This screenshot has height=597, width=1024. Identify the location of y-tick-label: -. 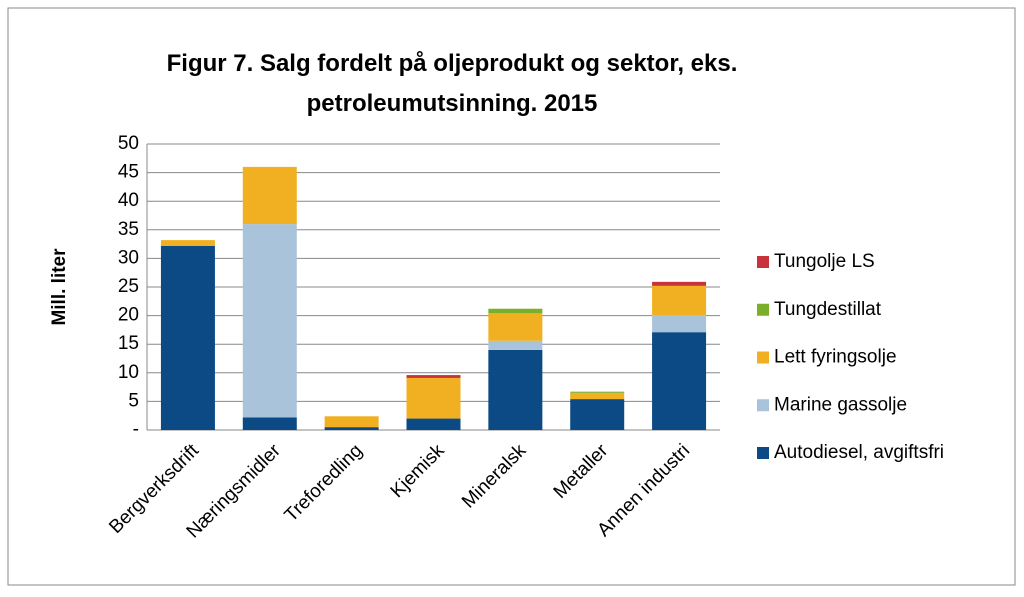
(136, 429).